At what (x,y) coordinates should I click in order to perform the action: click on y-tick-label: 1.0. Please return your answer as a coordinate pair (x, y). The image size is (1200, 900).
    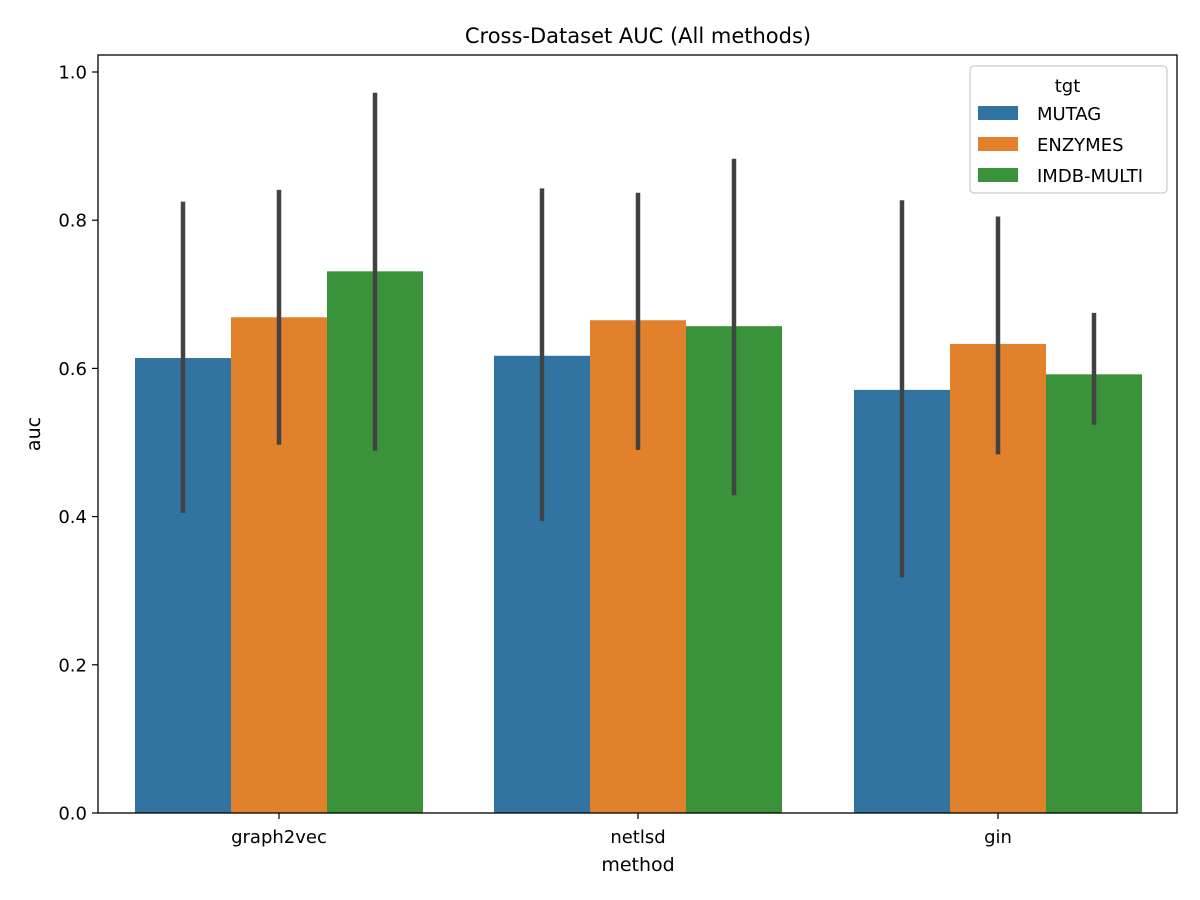
    Looking at the image, I should click on (72, 73).